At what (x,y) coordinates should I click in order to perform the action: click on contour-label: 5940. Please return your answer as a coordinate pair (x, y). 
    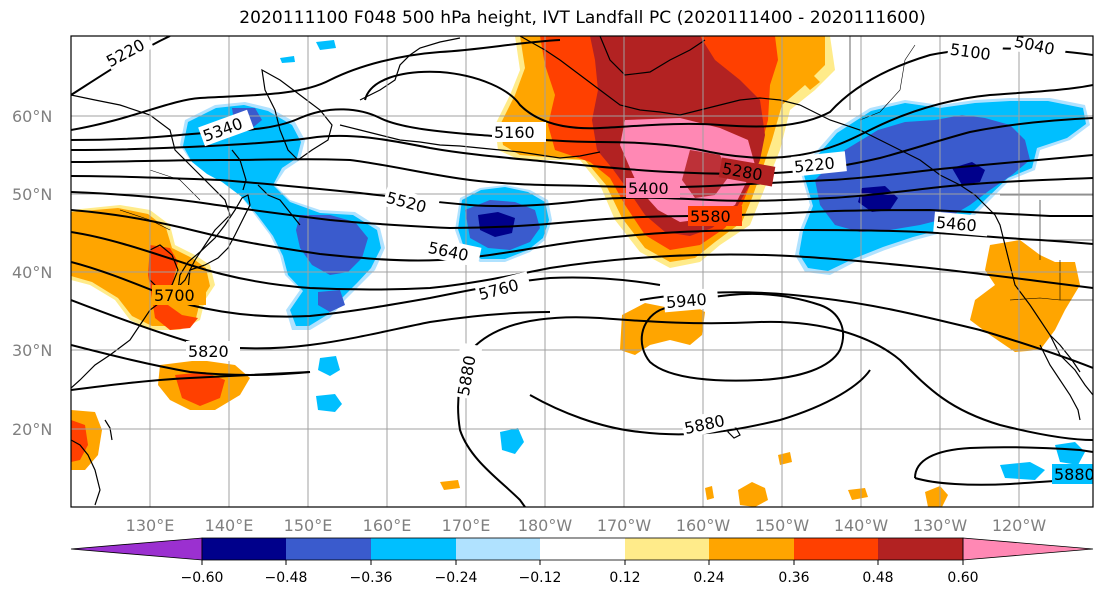
    Looking at the image, I should click on (686, 301).